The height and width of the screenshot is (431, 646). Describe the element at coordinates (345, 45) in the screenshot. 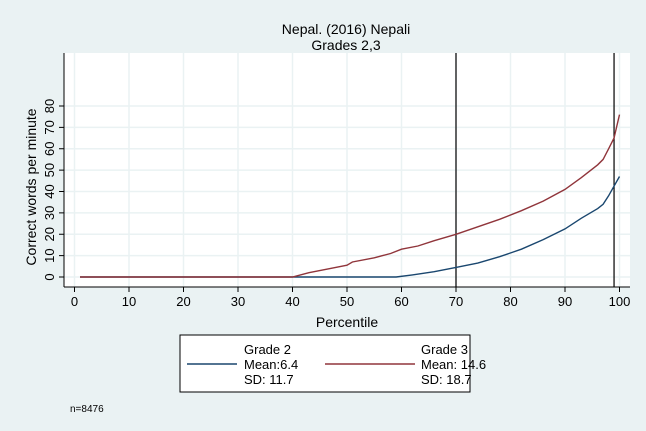

I see `chart-subtitle: Grades 2,3` at that location.